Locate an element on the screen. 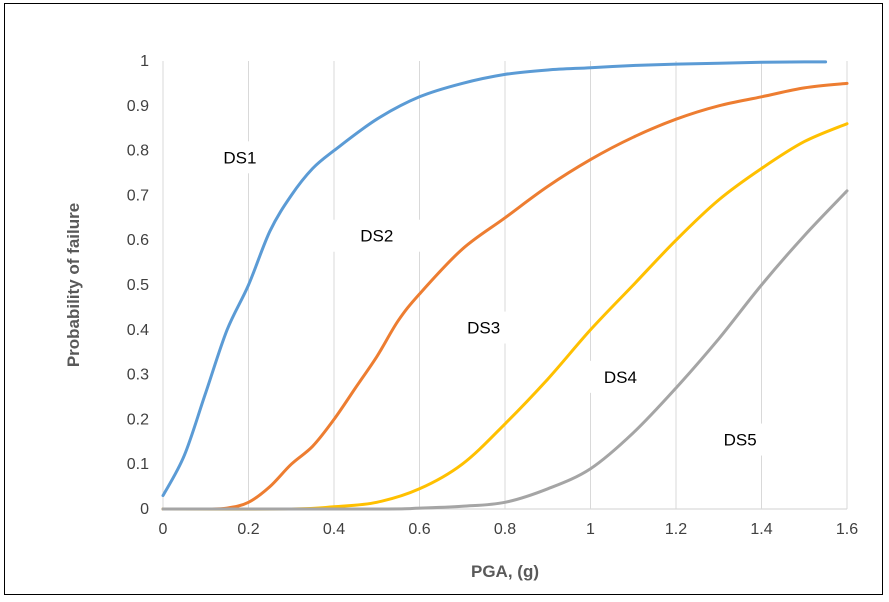 The height and width of the screenshot is (602, 889). x-tick-label: 1 is located at coordinates (590, 529).